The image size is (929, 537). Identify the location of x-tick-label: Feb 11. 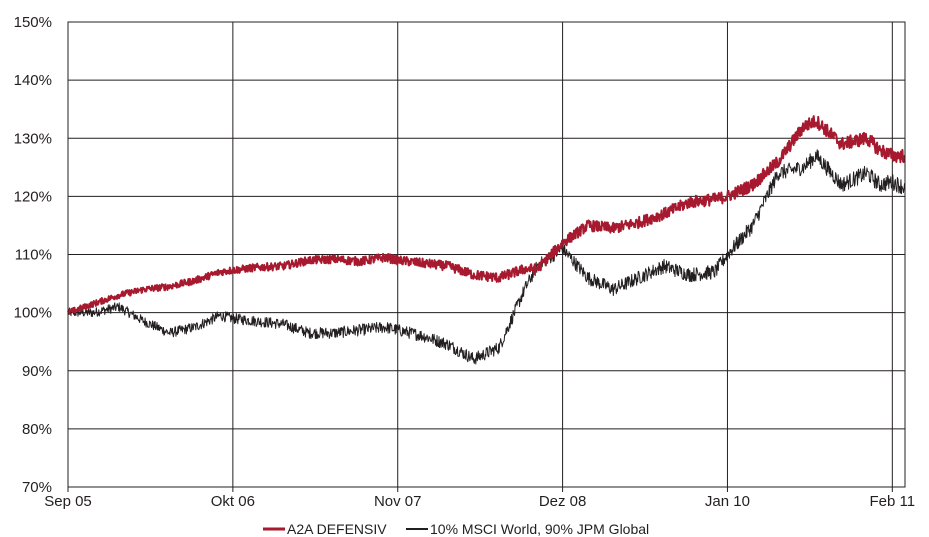
(893, 501).